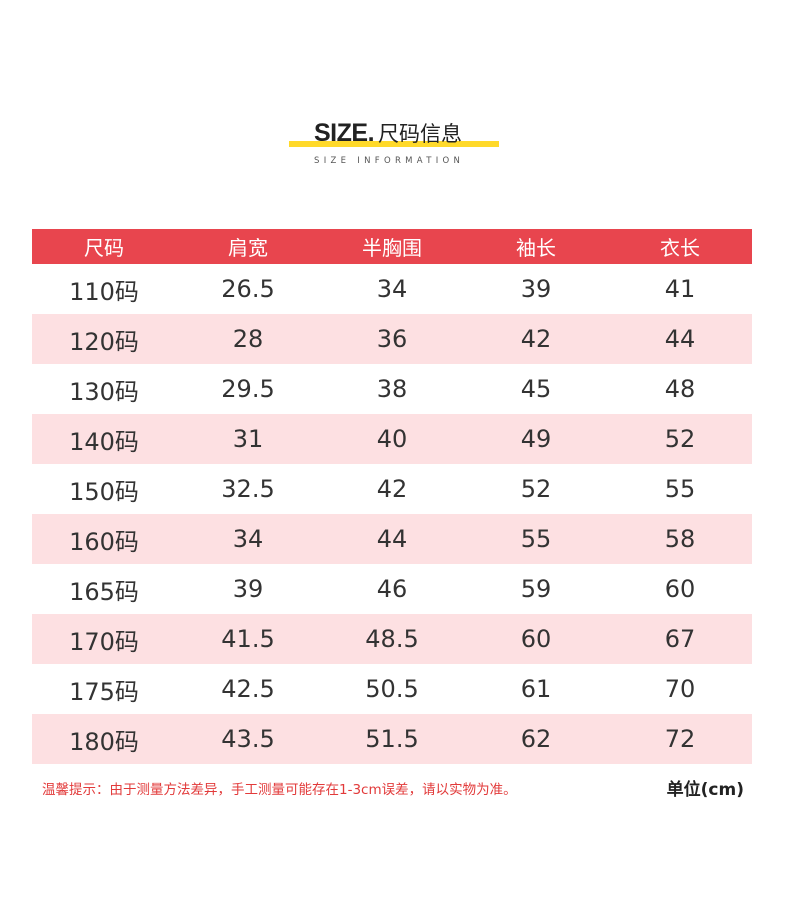 The height and width of the screenshot is (924, 790). Describe the element at coordinates (420, 134) in the screenshot. I see `heading-title-cn: 尺码信息` at that location.